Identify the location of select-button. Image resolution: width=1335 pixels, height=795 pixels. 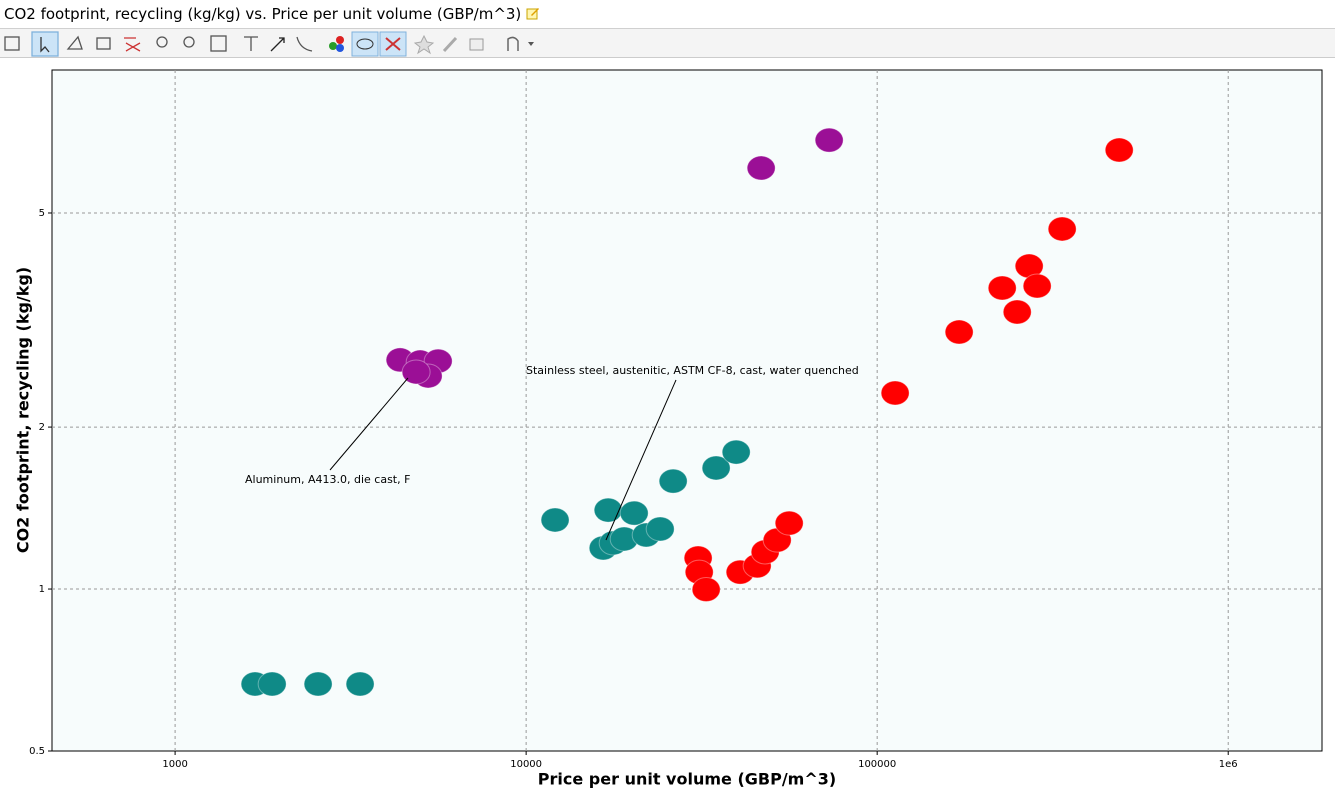
(45, 44).